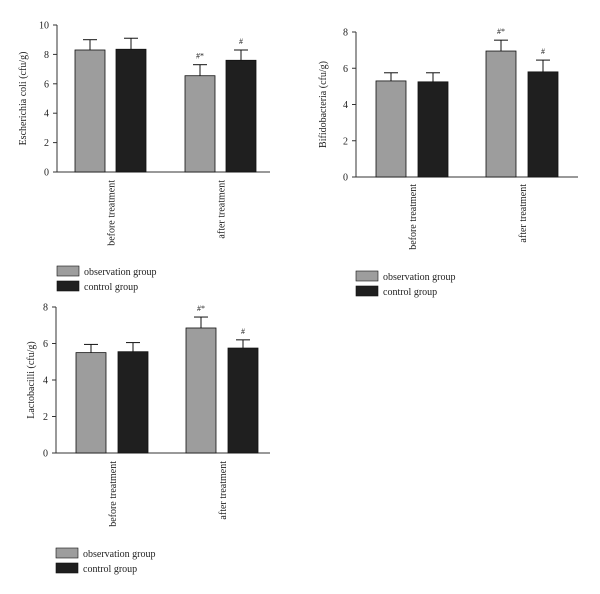 Image resolution: width=600 pixels, height=594 pixels. Describe the element at coordinates (31, 379) in the screenshot. I see `y-axis-label: Lactobacilli (cfu/g)` at that location.